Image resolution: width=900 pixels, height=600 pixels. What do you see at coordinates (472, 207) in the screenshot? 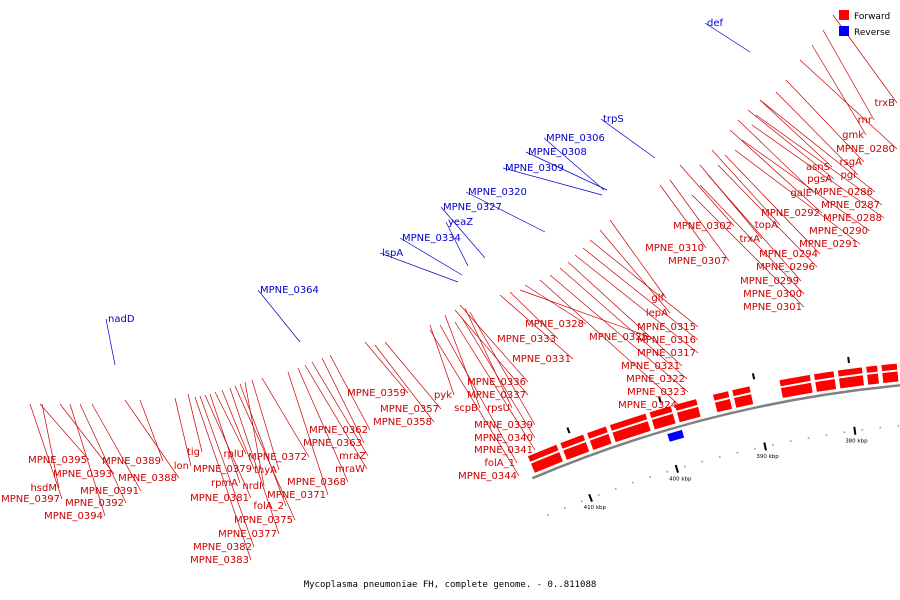
I see `gene-label: MPNE_0327` at bounding box center [472, 207].